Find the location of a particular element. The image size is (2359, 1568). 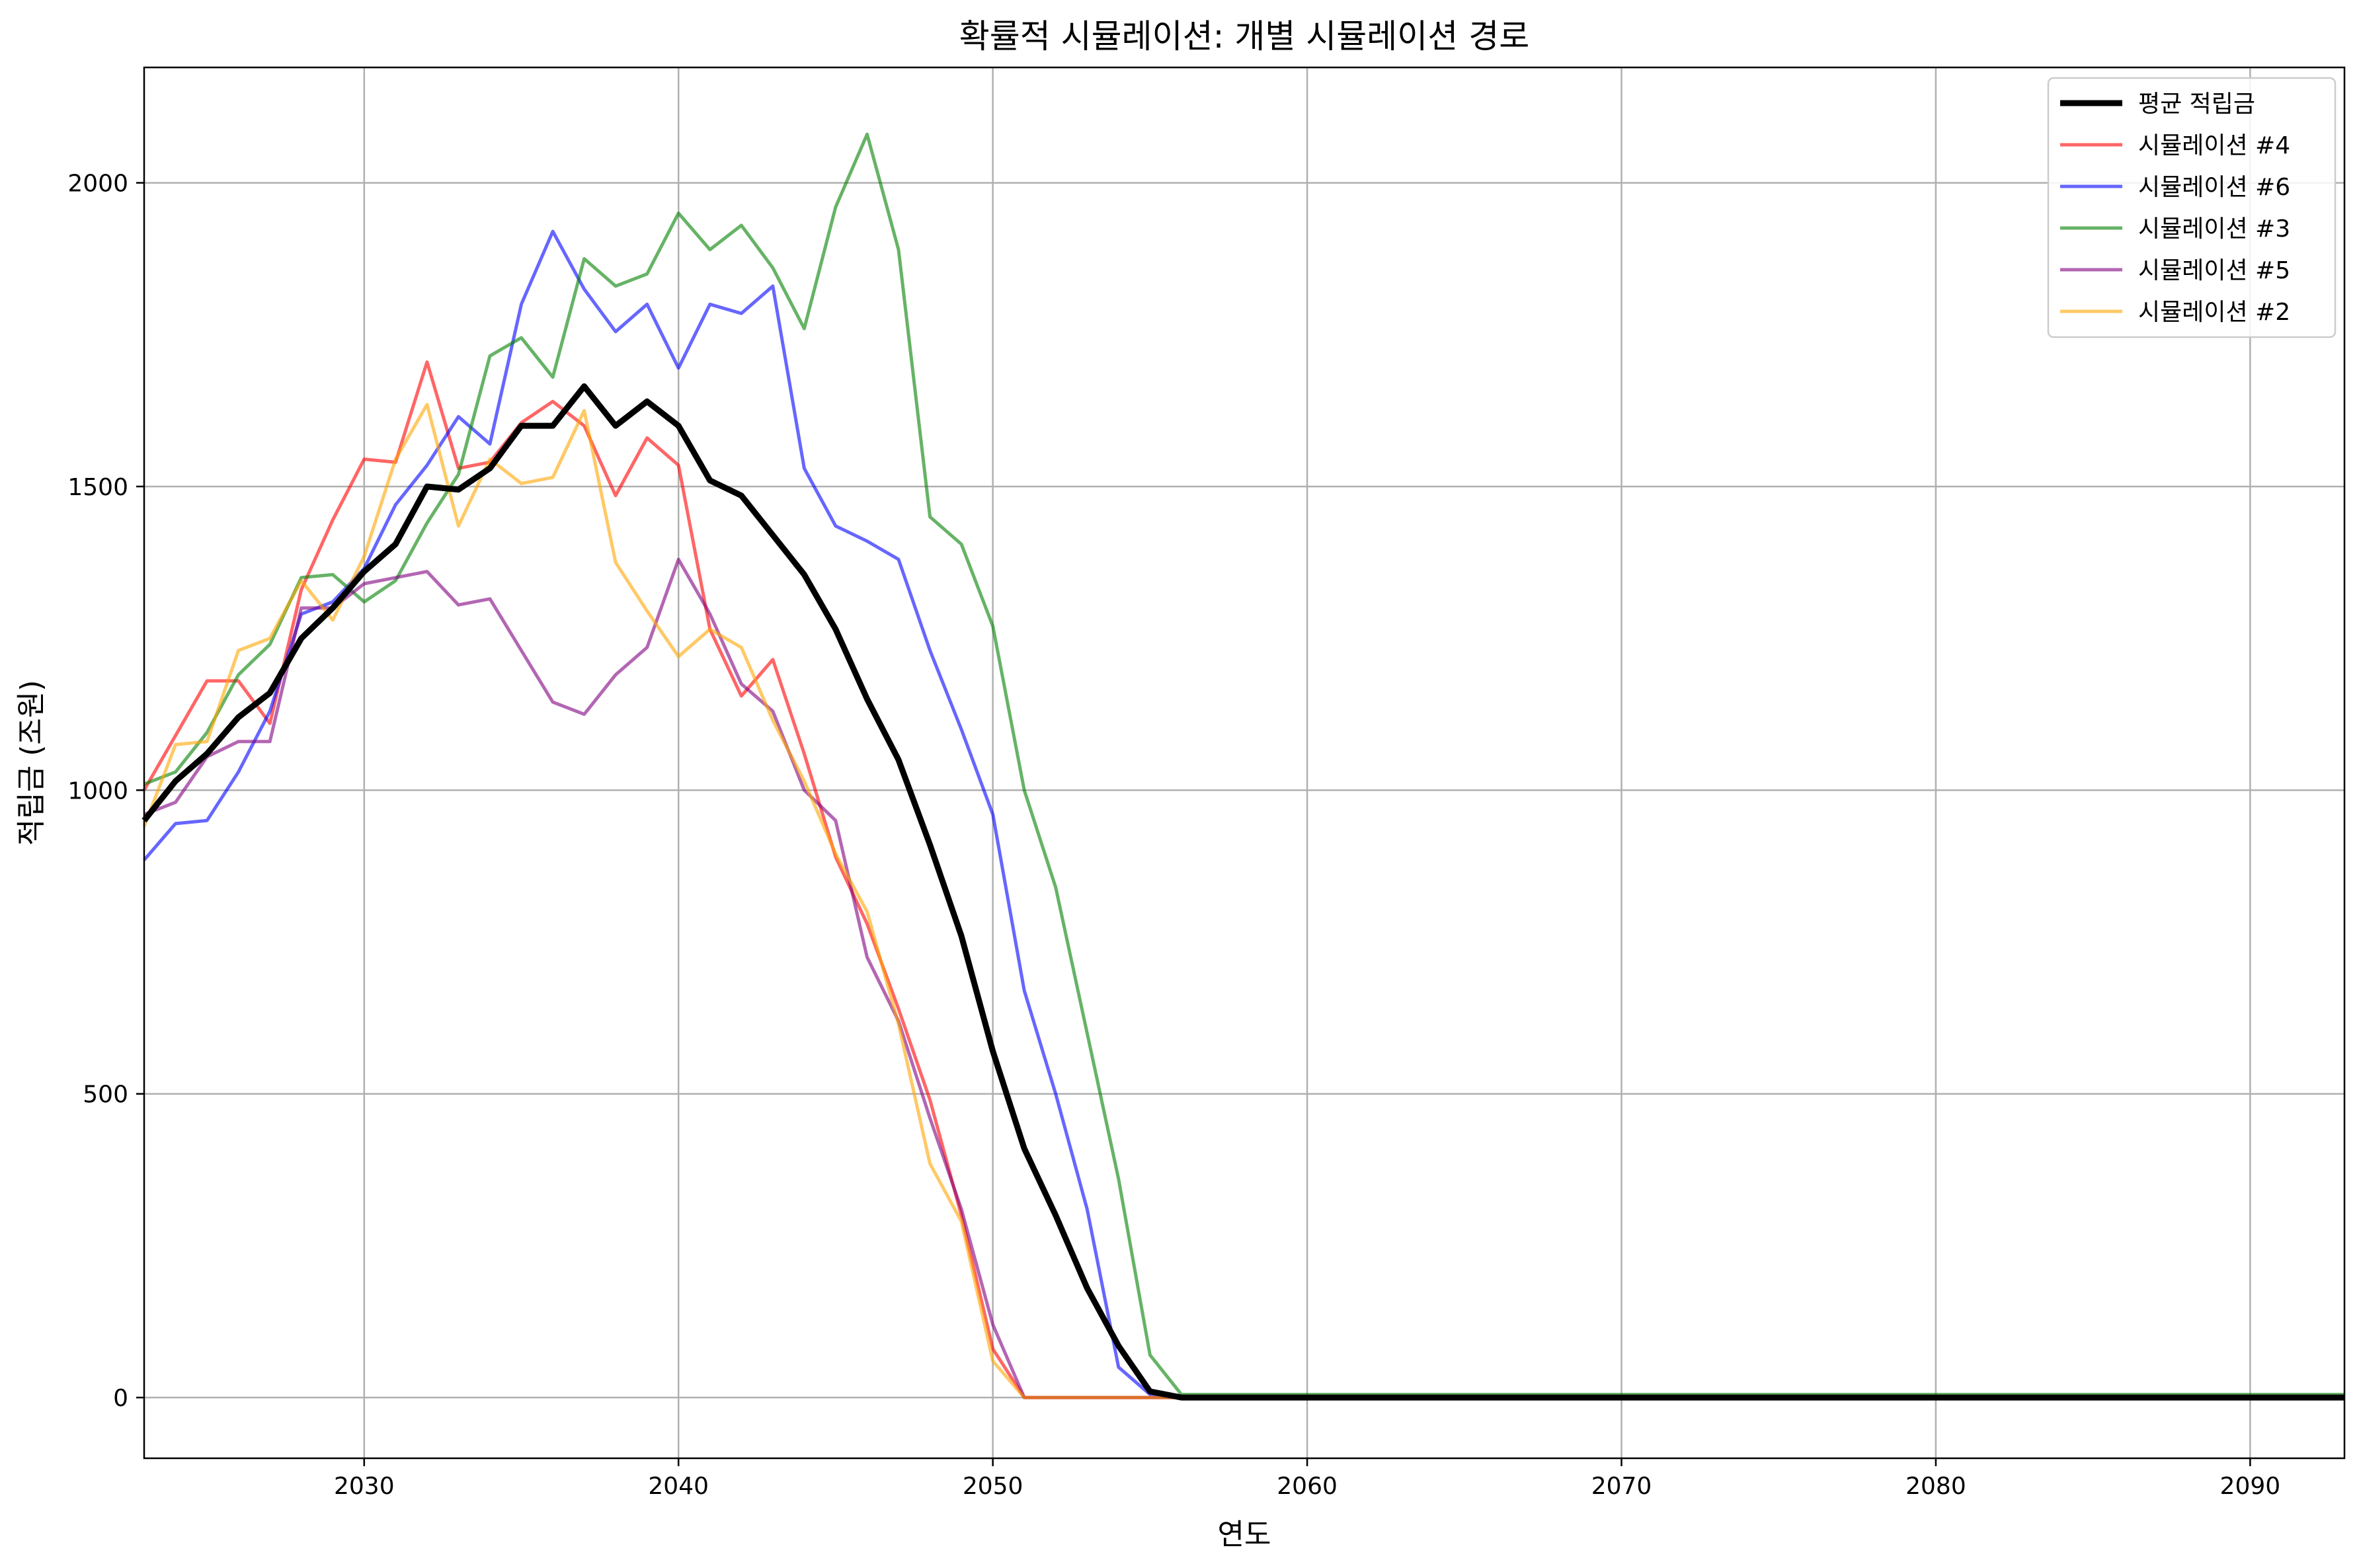

legend-label-1: 시뮬레이션 #4 is located at coordinates (2214, 145).